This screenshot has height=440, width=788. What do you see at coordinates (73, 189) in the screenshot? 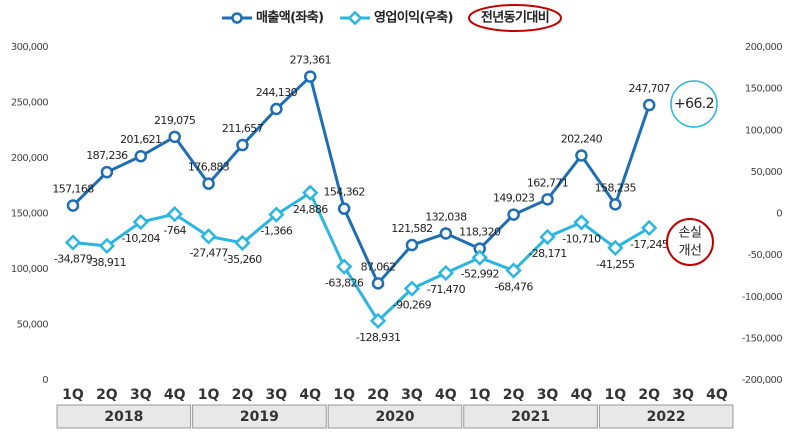
I see `data-label: 157,168` at bounding box center [73, 189].